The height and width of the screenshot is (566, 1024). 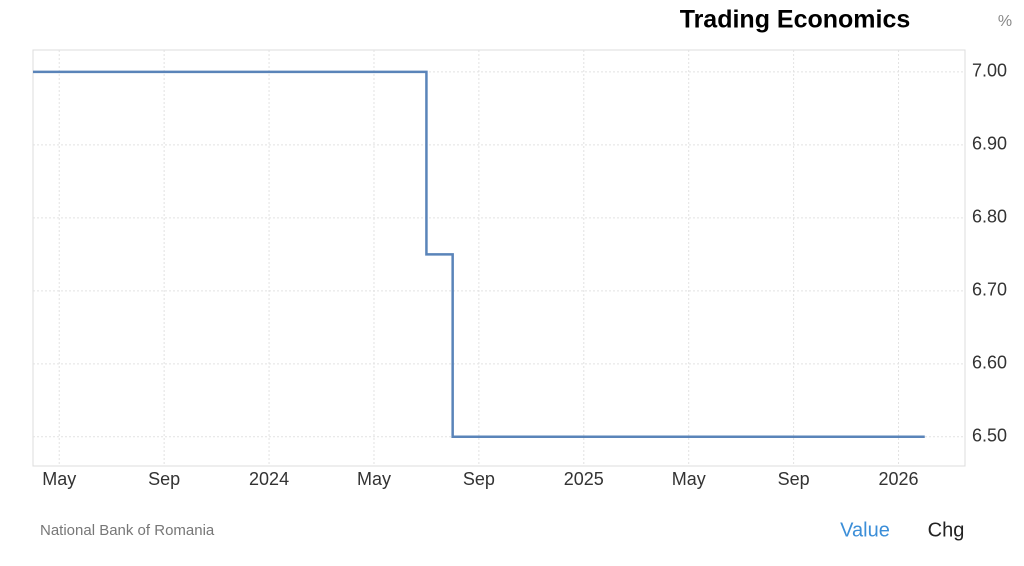 What do you see at coordinates (989, 436) in the screenshot?
I see `y-tick-label: 6.50` at bounding box center [989, 436].